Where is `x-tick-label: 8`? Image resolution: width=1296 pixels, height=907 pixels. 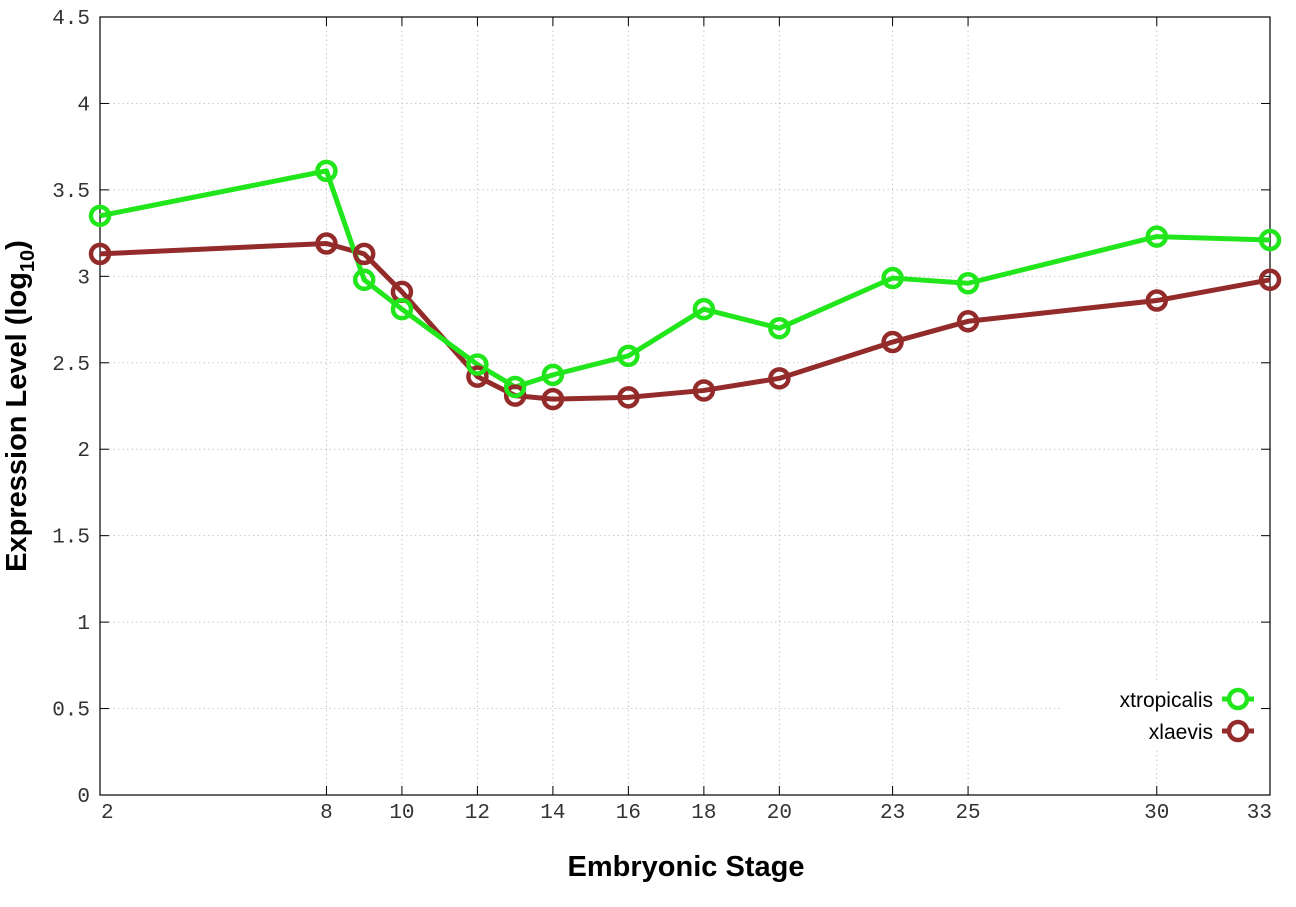 x-tick-label: 8 is located at coordinates (326, 813).